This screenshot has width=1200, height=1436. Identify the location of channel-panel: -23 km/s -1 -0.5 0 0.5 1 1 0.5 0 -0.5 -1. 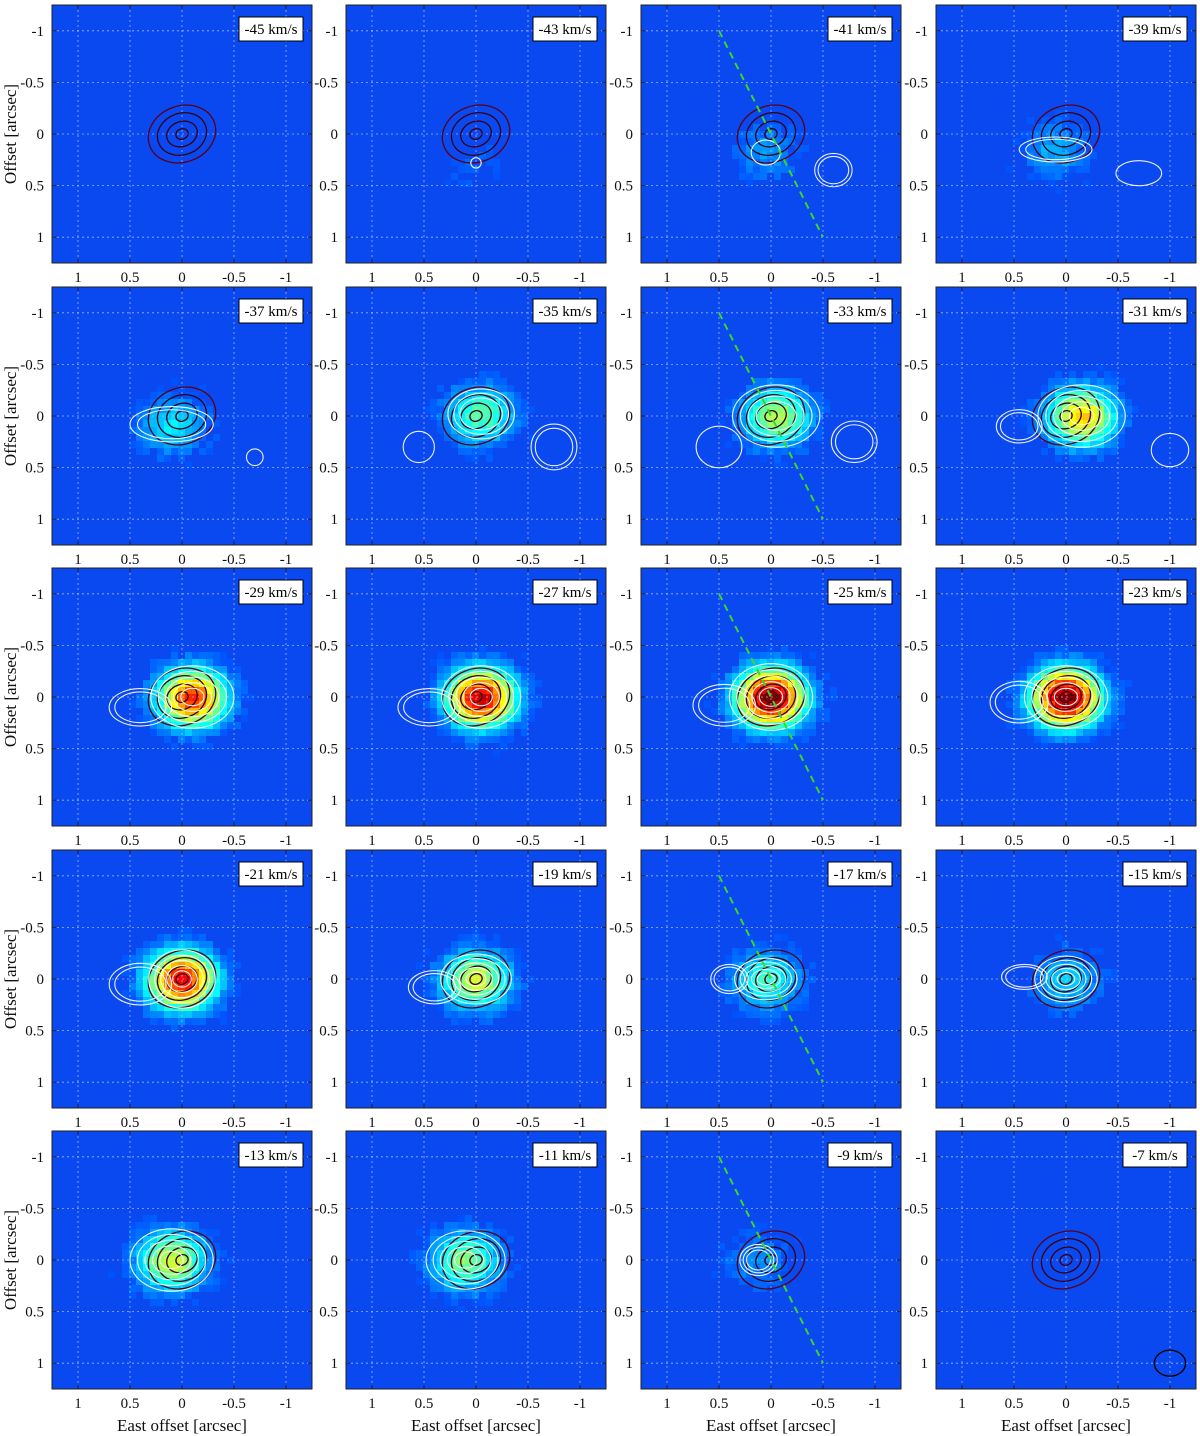
(1050, 708).